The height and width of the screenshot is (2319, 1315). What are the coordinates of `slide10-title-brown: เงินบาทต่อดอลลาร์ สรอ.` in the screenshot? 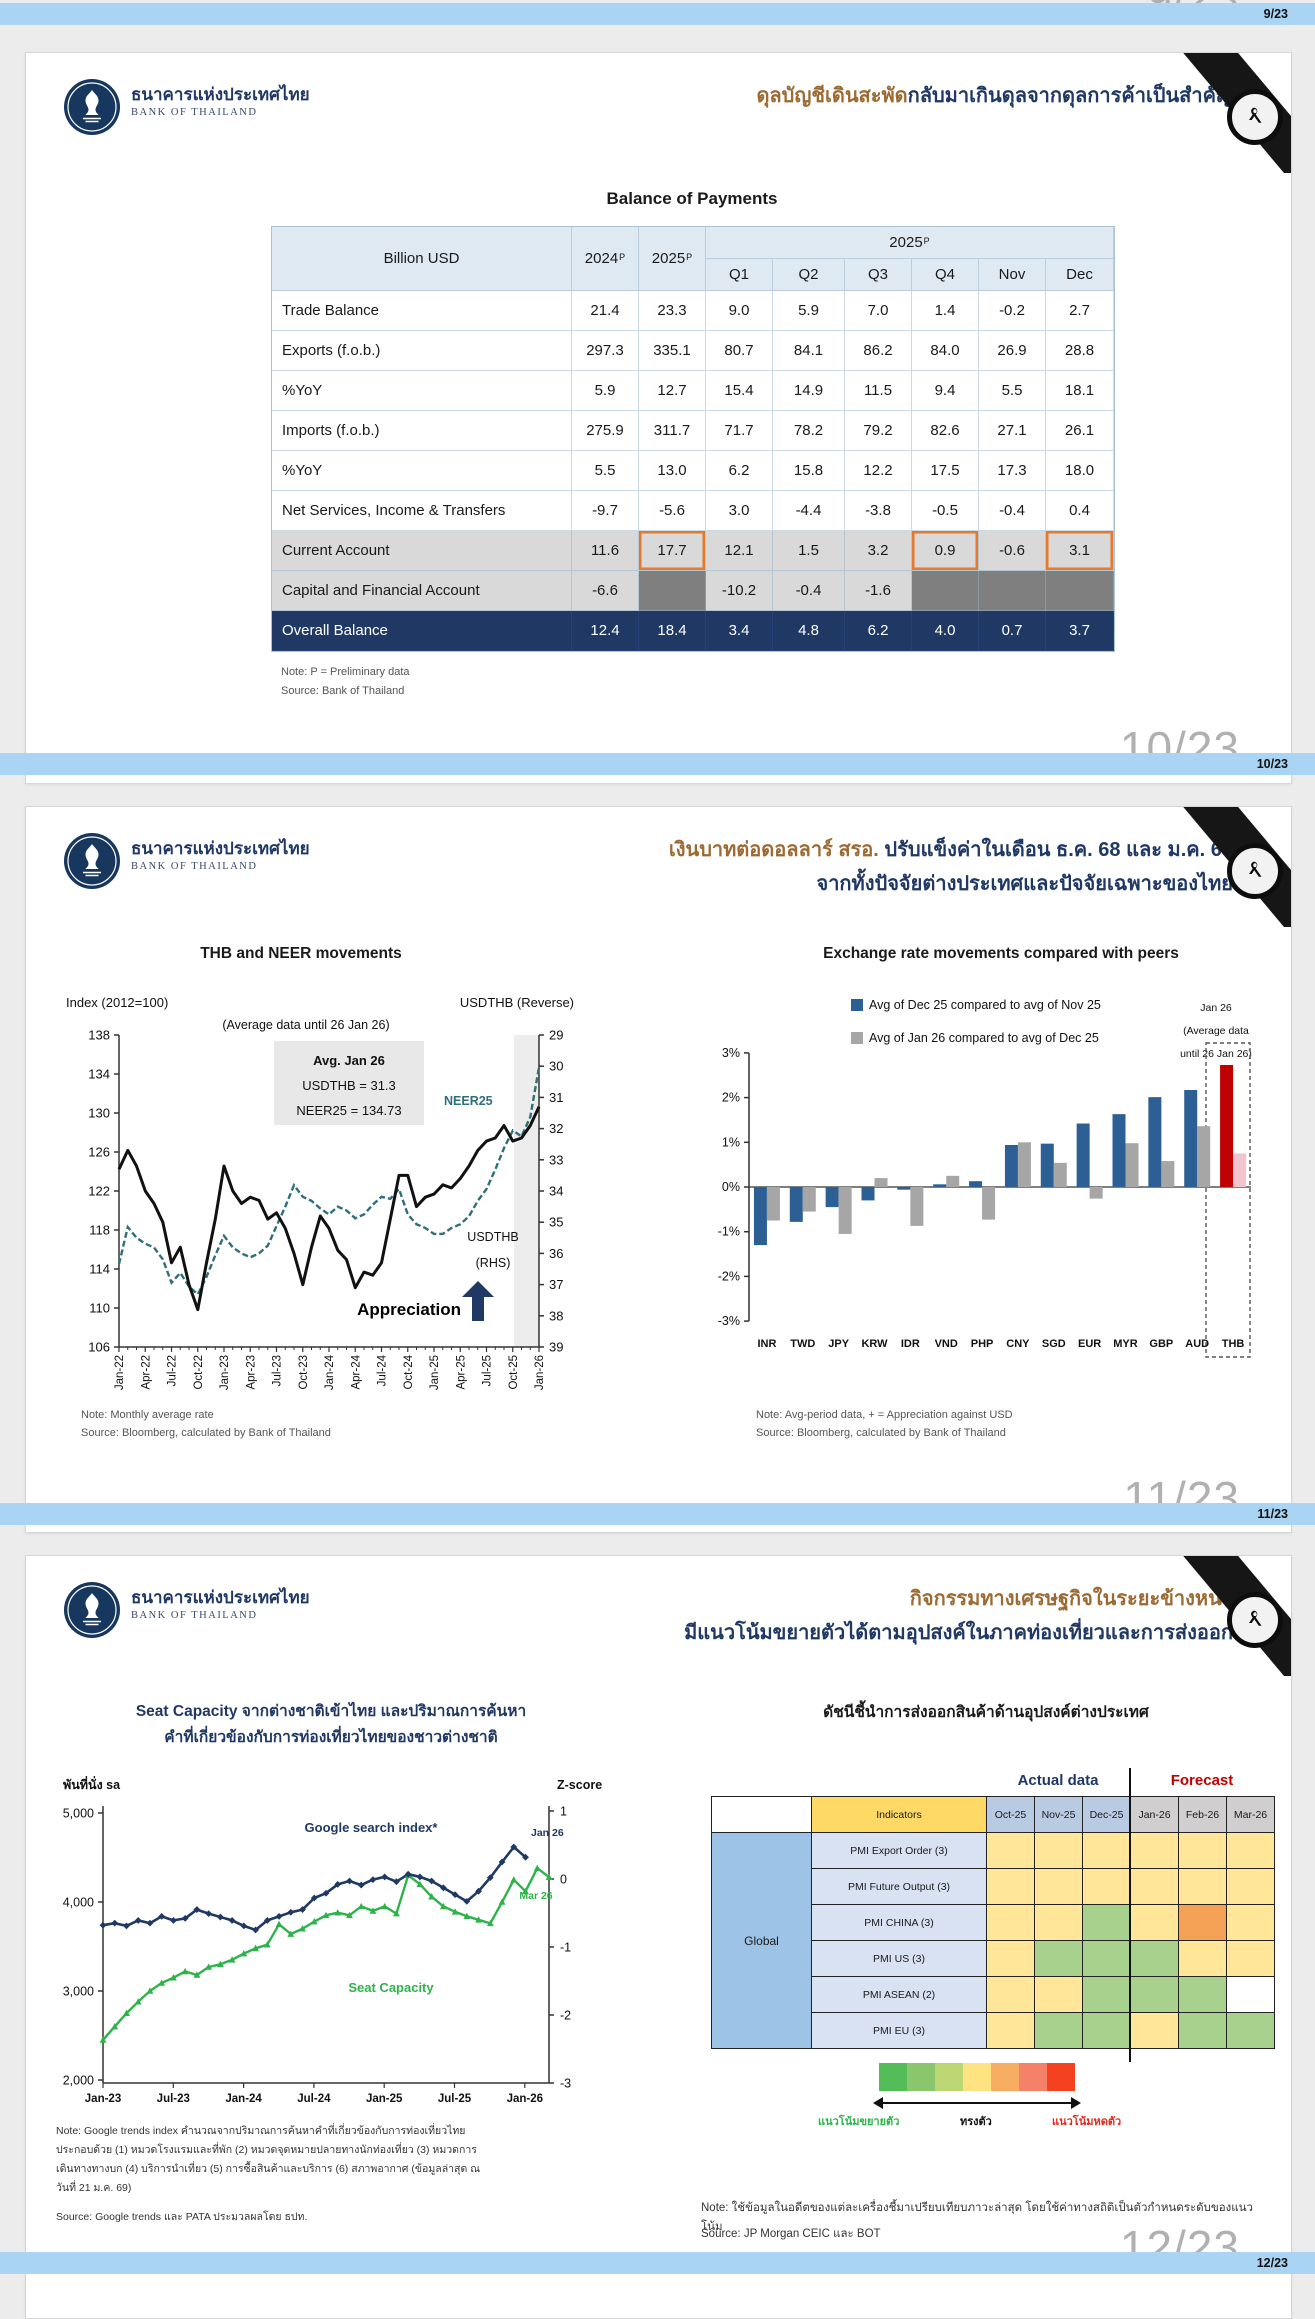 It's located at (773, 850).